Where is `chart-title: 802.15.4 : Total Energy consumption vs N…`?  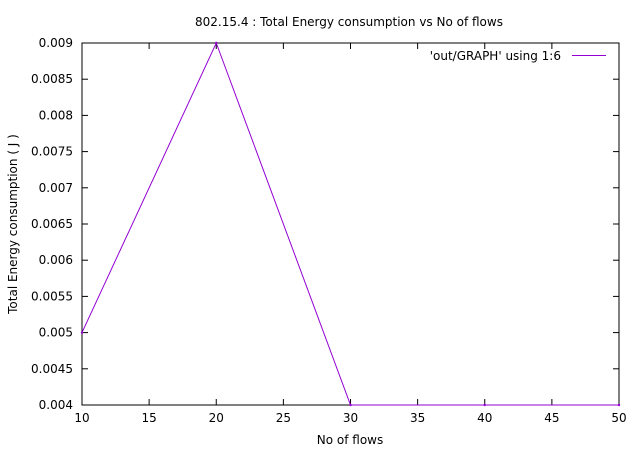 chart-title: 802.15.4 : Total Energy consumption vs N… is located at coordinates (349, 22).